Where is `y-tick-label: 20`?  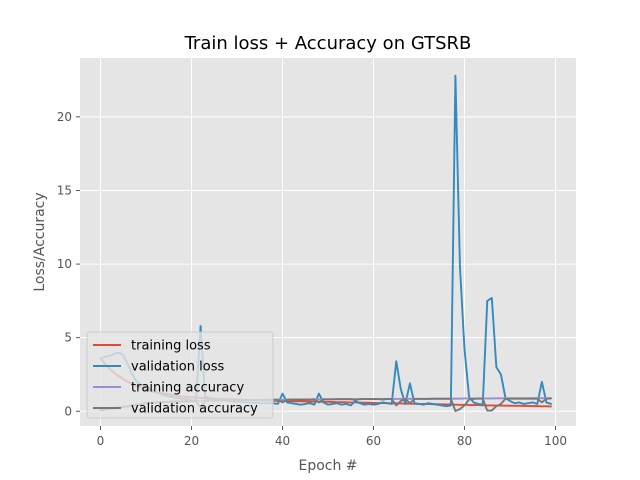
y-tick-label: 20 is located at coordinates (64, 117).